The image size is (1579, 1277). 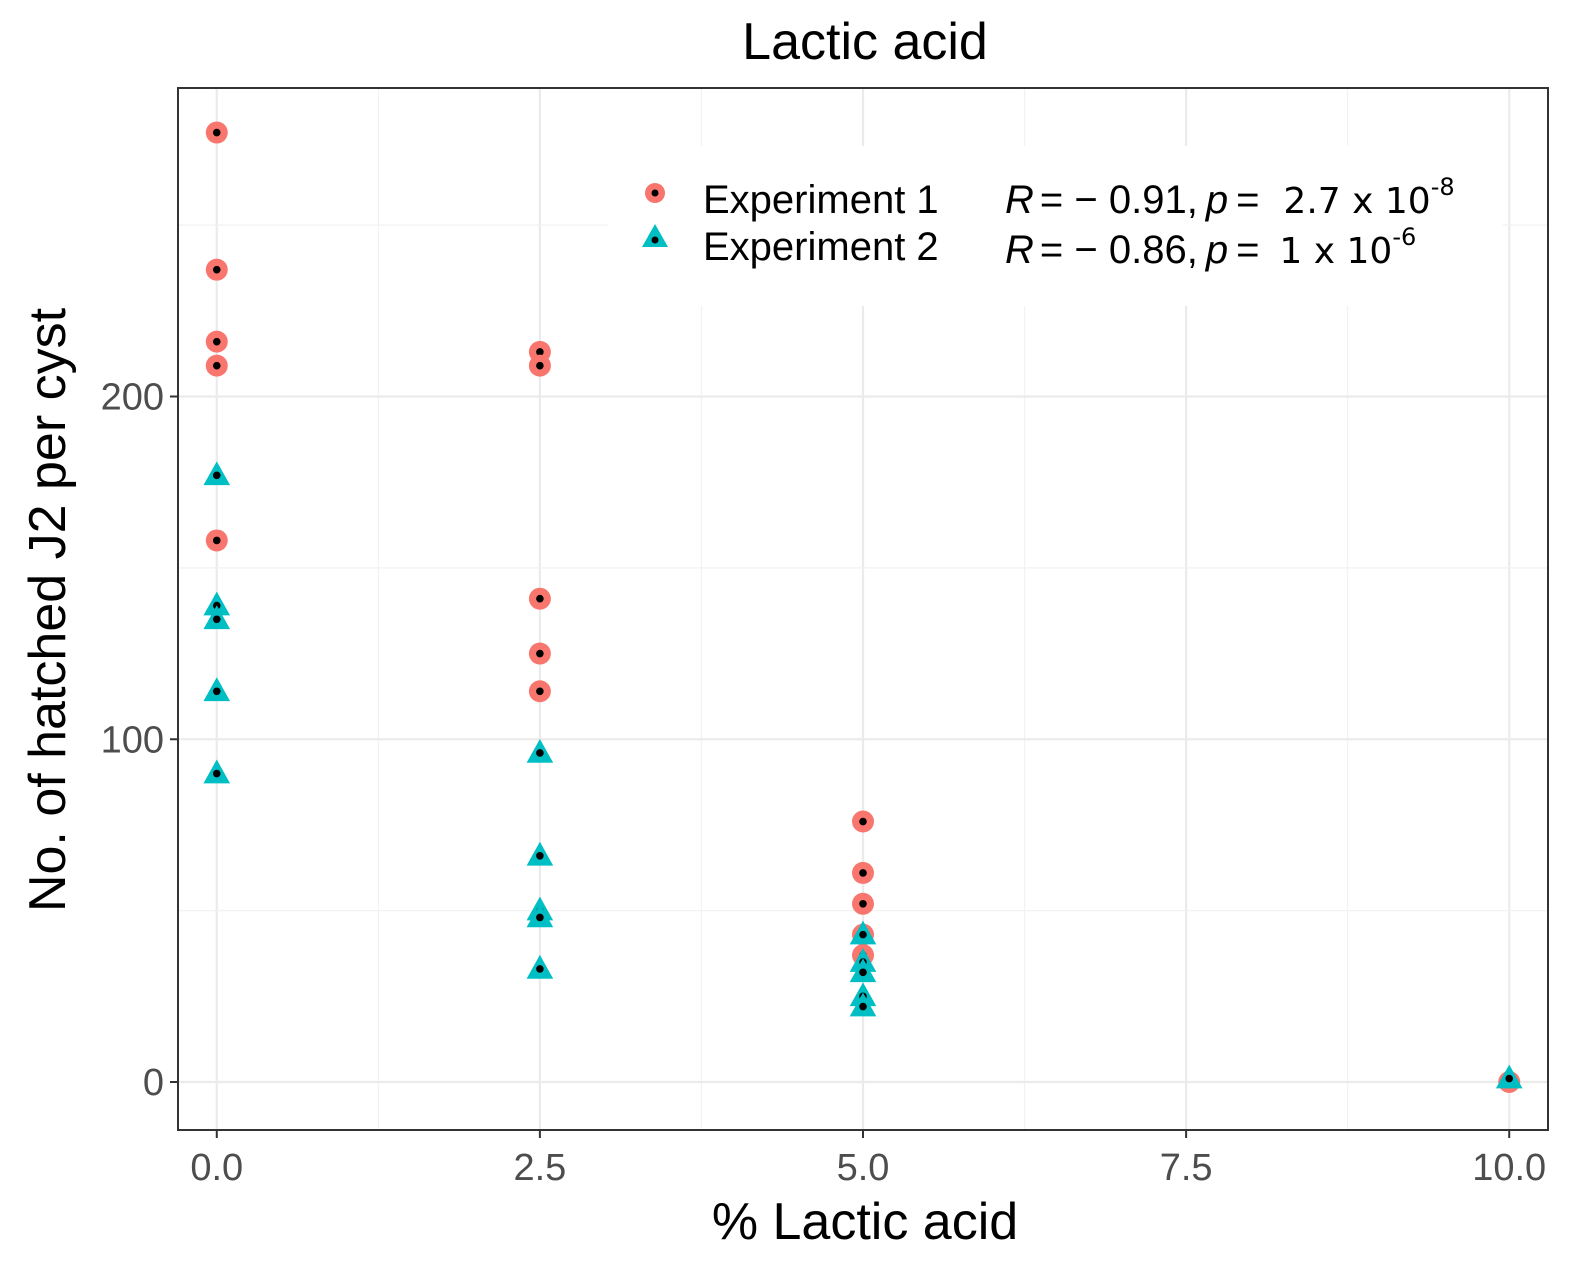 What do you see at coordinates (1404, 237) in the screenshot?
I see `stat-p-exponent: -6` at bounding box center [1404, 237].